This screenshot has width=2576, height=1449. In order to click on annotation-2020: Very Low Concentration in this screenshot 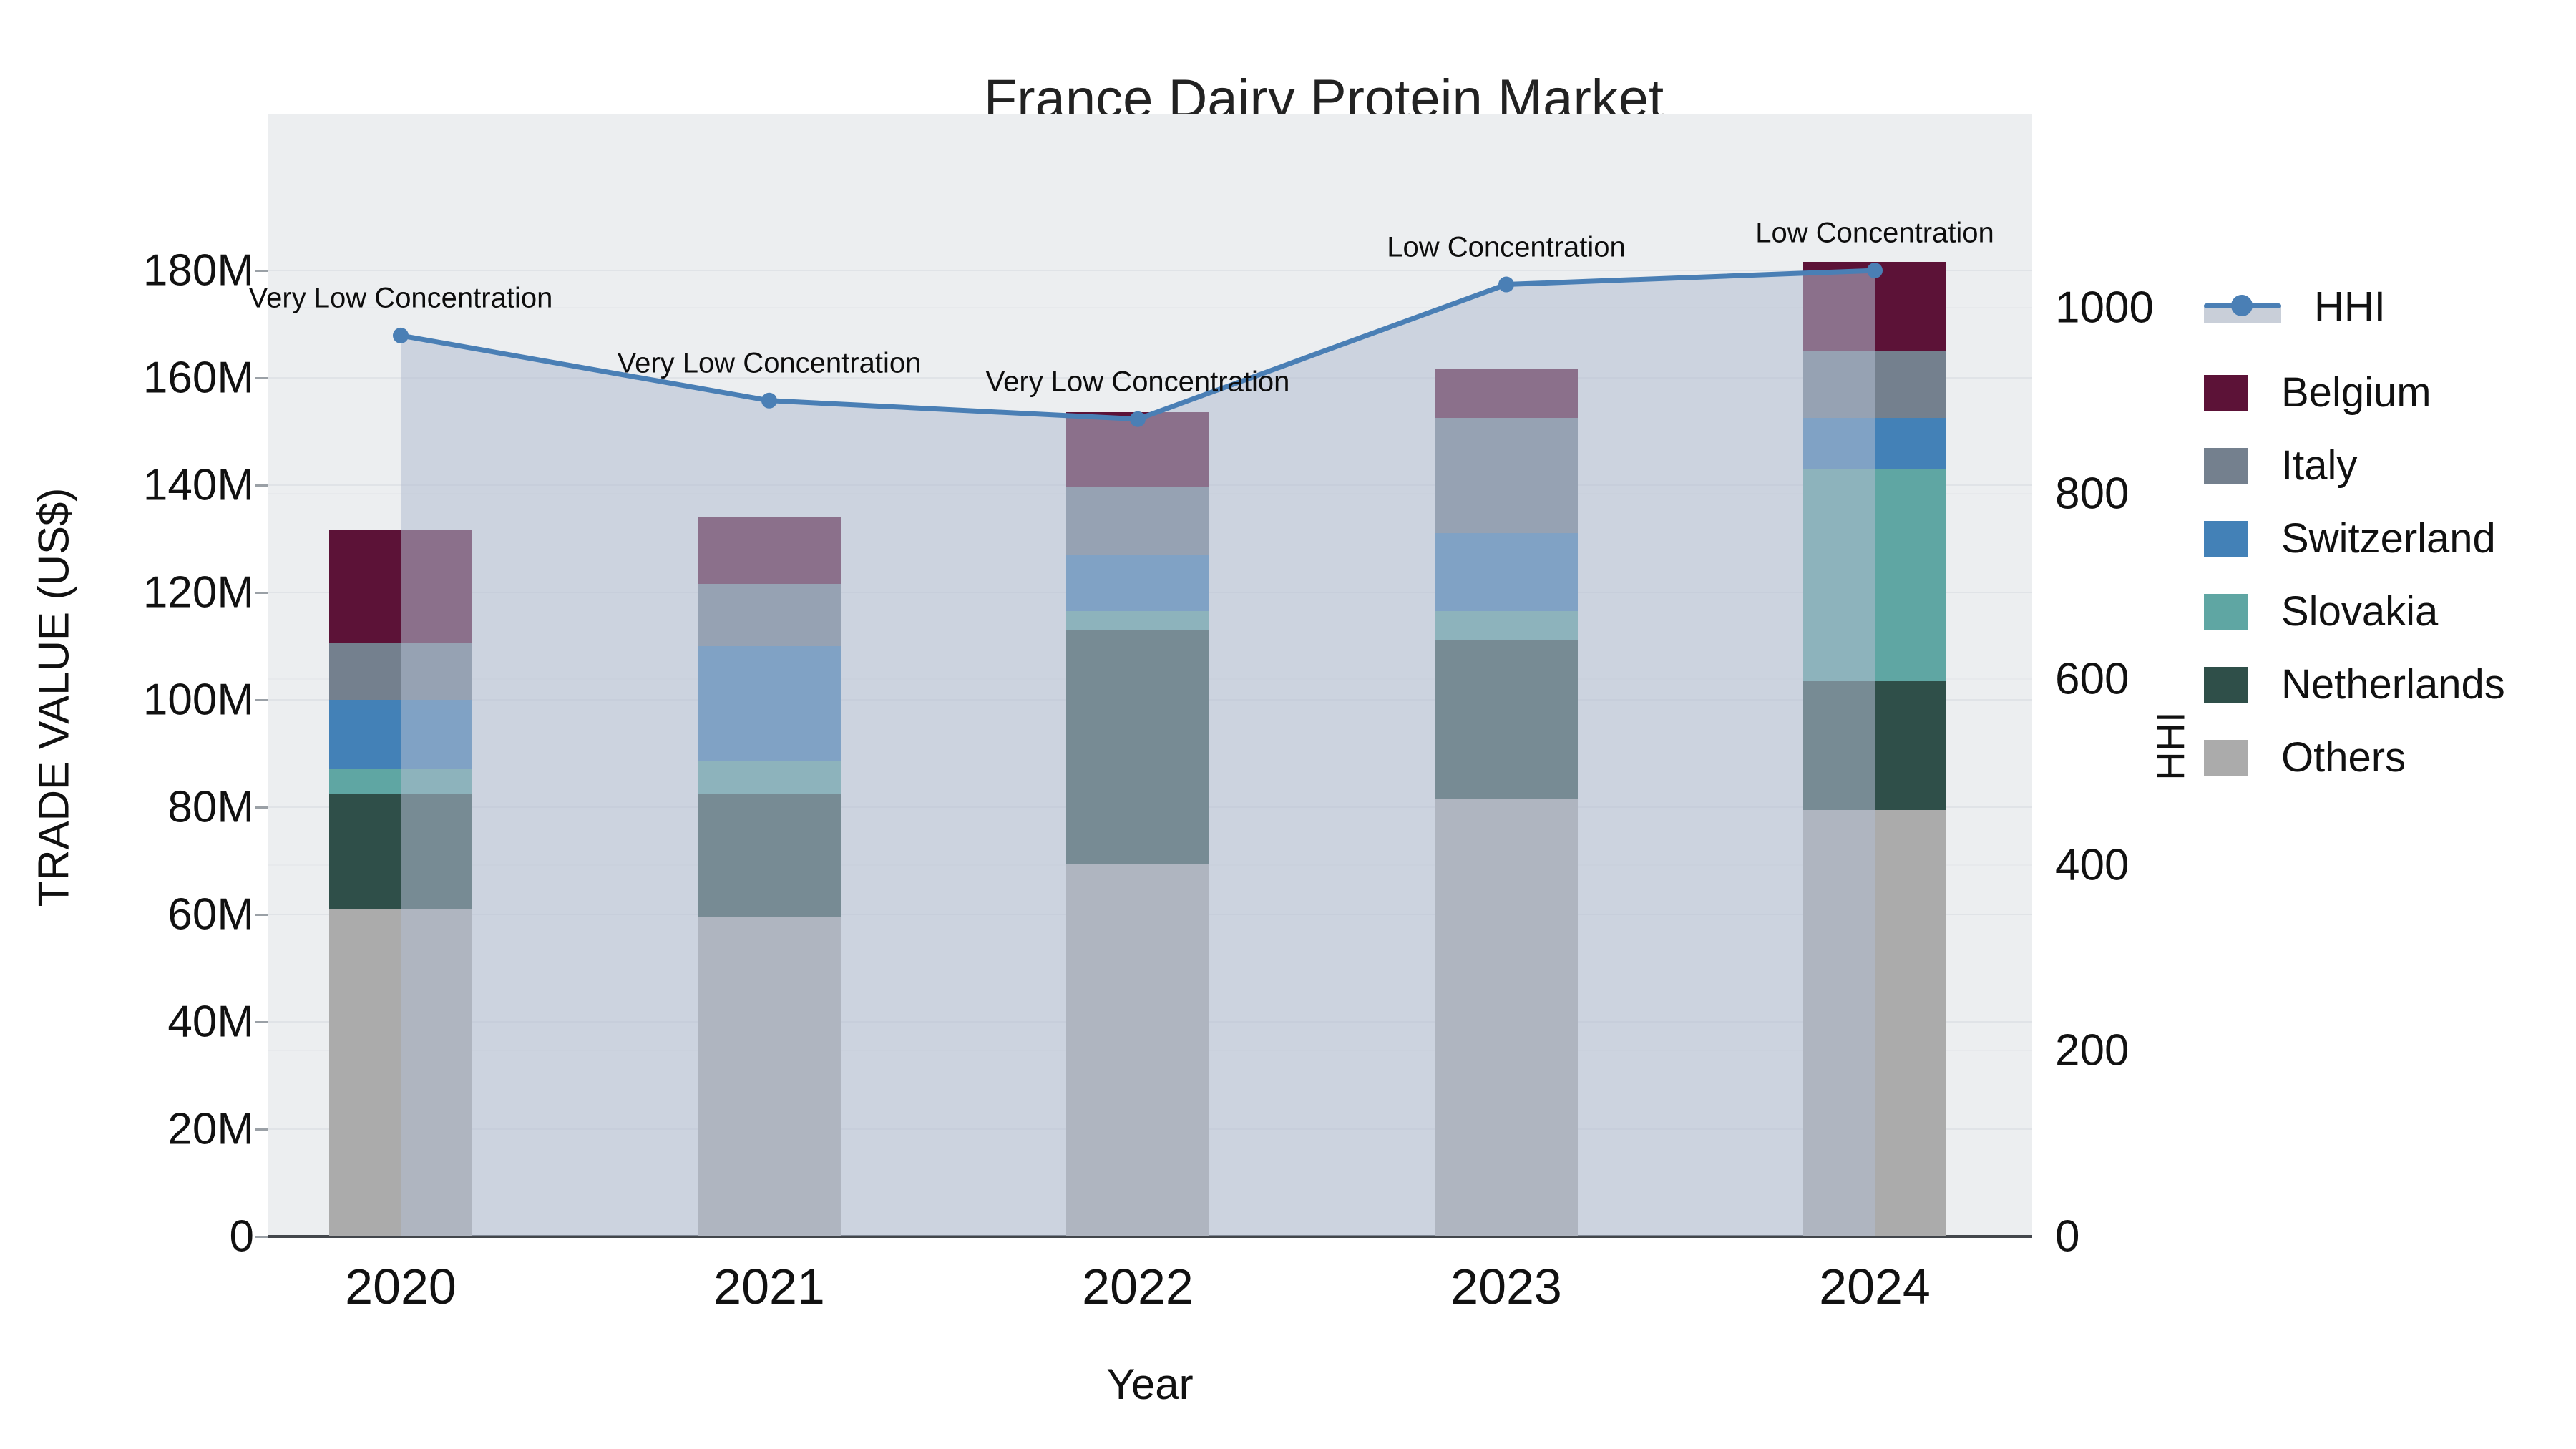, I will do `click(400, 298)`.